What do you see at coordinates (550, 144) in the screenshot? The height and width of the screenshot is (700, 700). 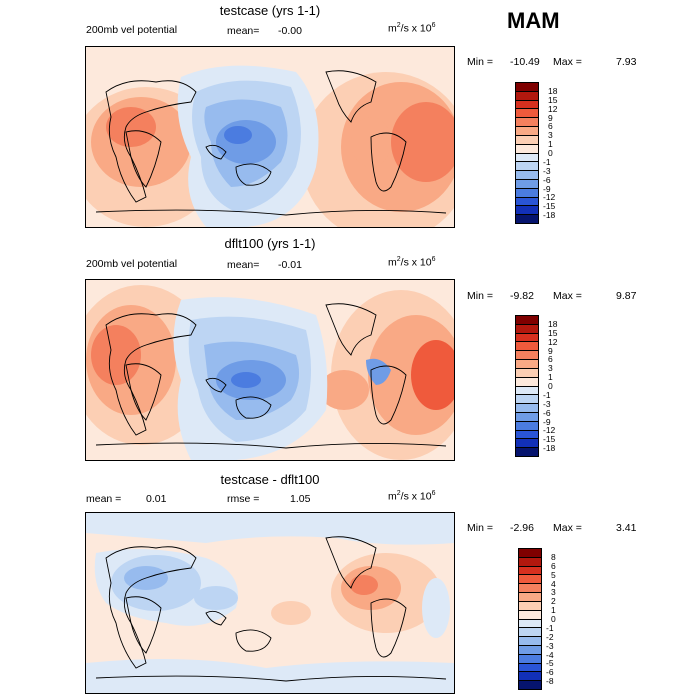 I see `panel1-colorbar-label: 1` at bounding box center [550, 144].